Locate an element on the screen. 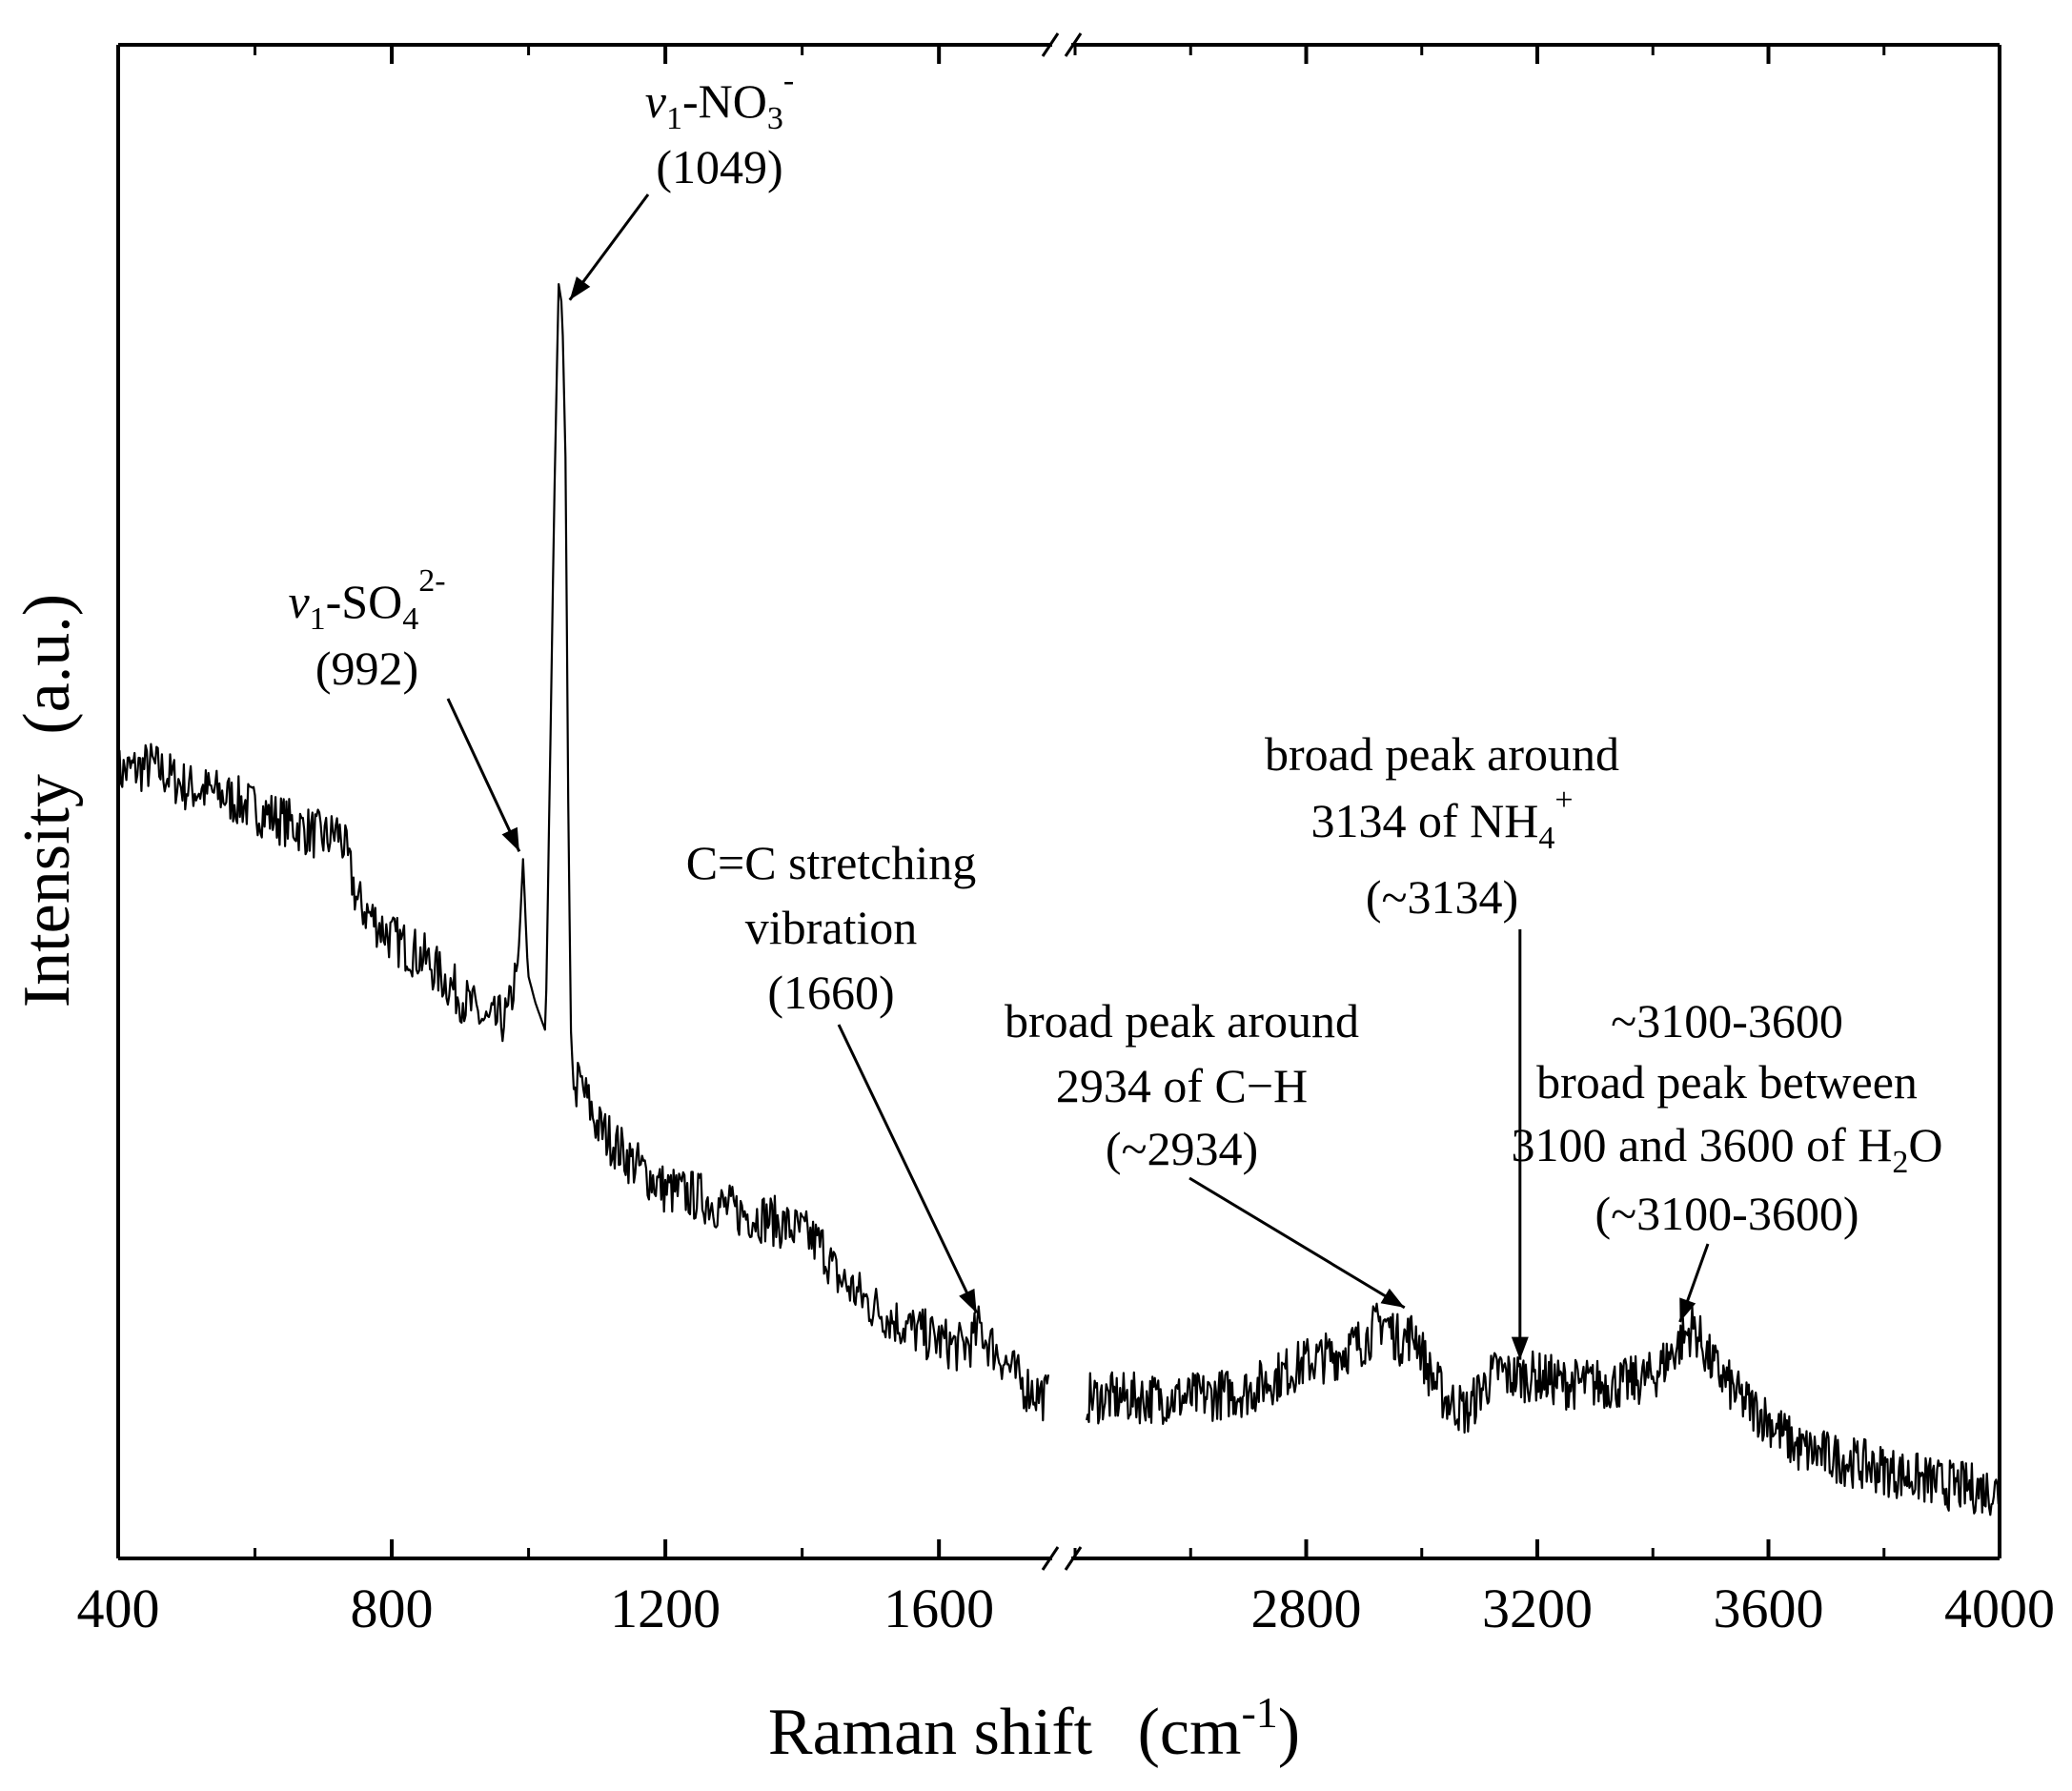  x-axis-title: Raman shift (cm-1) is located at coordinates (1034, 1728).